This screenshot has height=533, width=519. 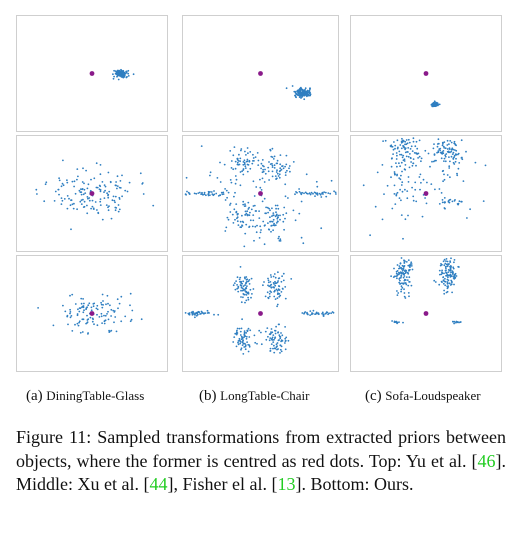 I want to click on citation-link: 13, so click(x=286, y=484).